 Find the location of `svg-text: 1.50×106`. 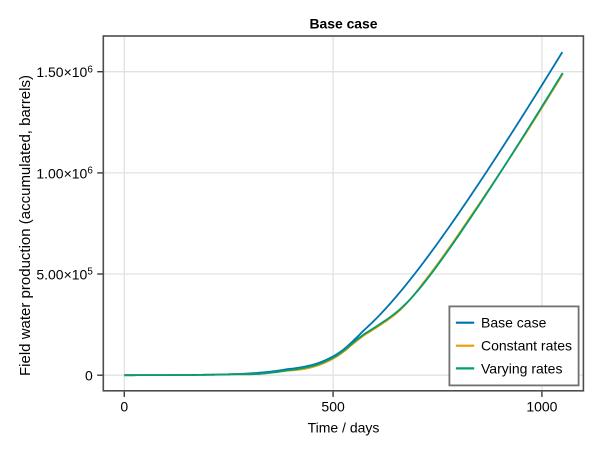

svg-text: 1.50×106 is located at coordinates (64, 72).